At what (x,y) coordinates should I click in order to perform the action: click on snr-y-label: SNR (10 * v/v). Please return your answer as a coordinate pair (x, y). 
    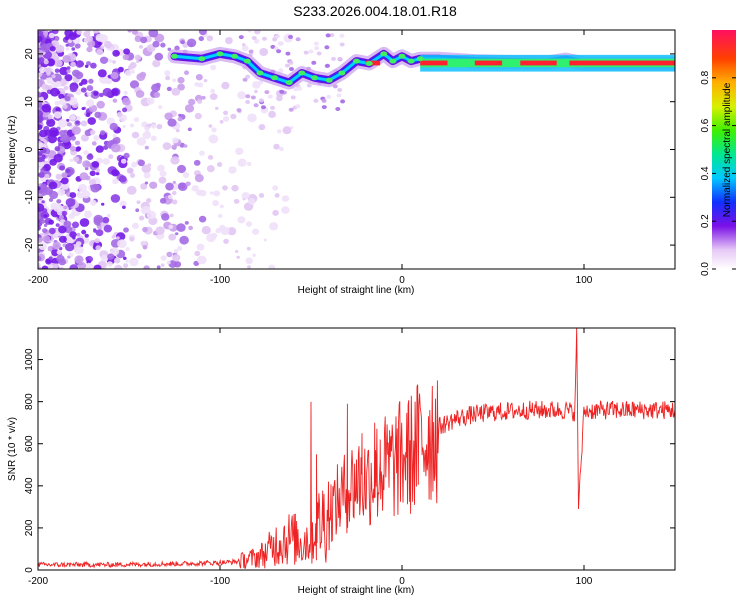
    Looking at the image, I should click on (12, 449).